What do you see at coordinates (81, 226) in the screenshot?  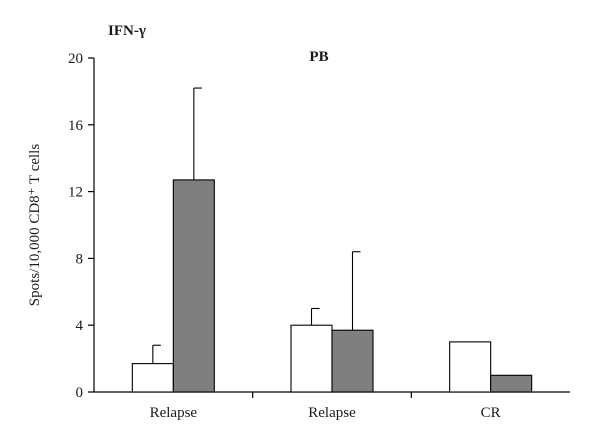 I see `y-ticks: 0 4 8 12 16 20` at bounding box center [81, 226].